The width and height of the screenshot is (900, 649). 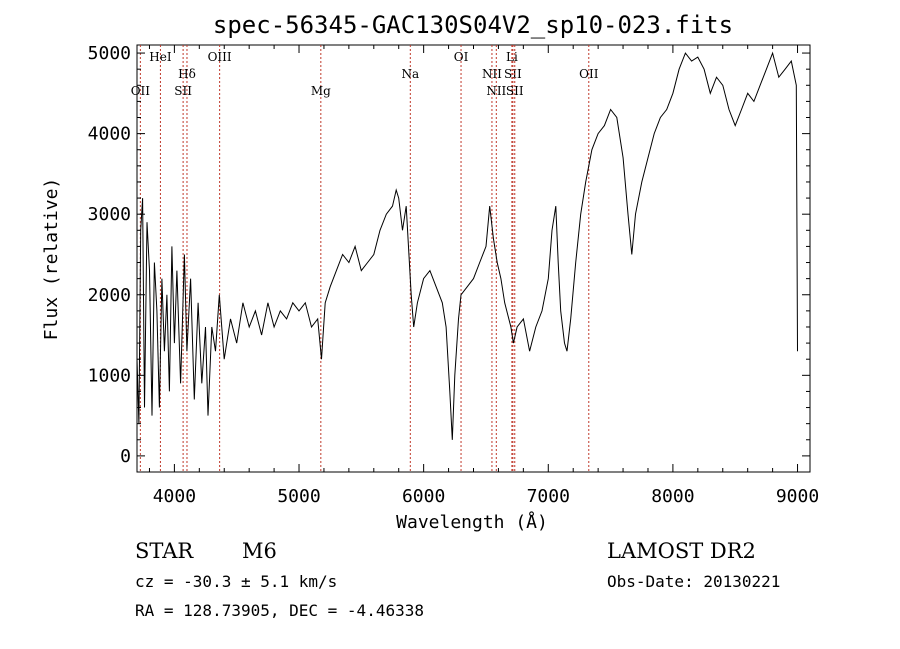 I want to click on obs-date: Obs-Date: 20130221, so click(x=693, y=581).